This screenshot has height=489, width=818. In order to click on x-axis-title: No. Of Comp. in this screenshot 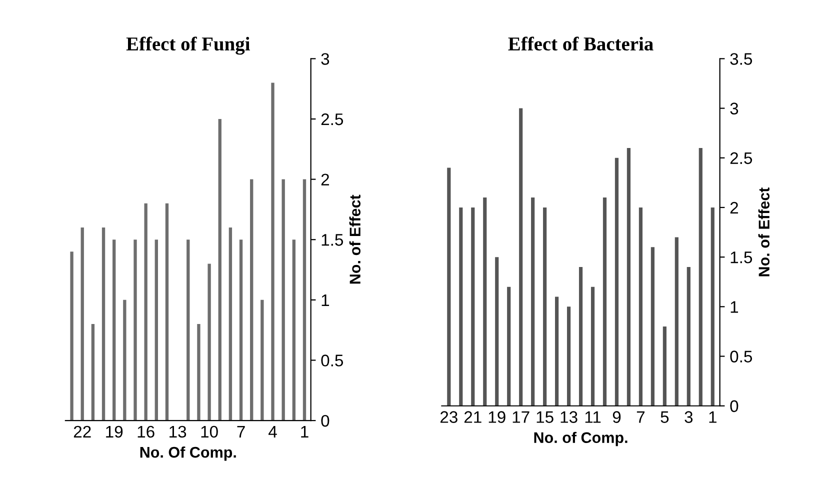, I will do `click(188, 453)`.